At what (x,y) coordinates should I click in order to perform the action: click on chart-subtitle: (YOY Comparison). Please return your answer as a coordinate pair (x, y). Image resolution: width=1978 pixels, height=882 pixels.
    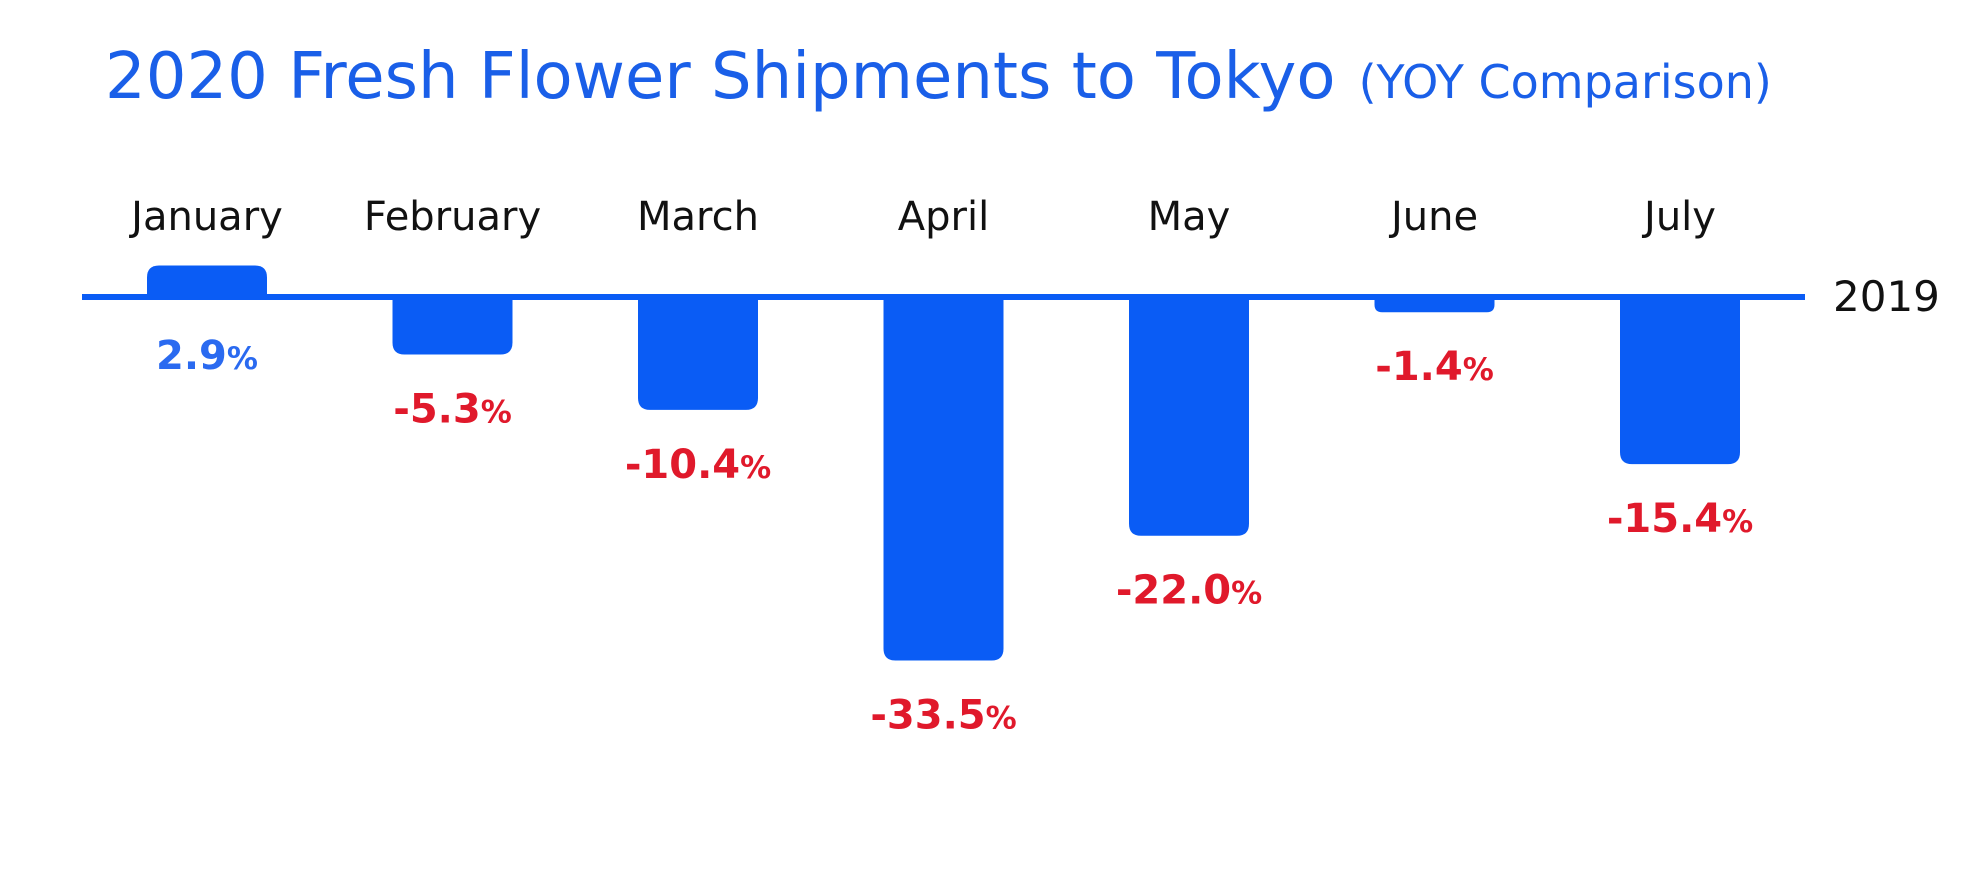
    Looking at the image, I should click on (1565, 82).